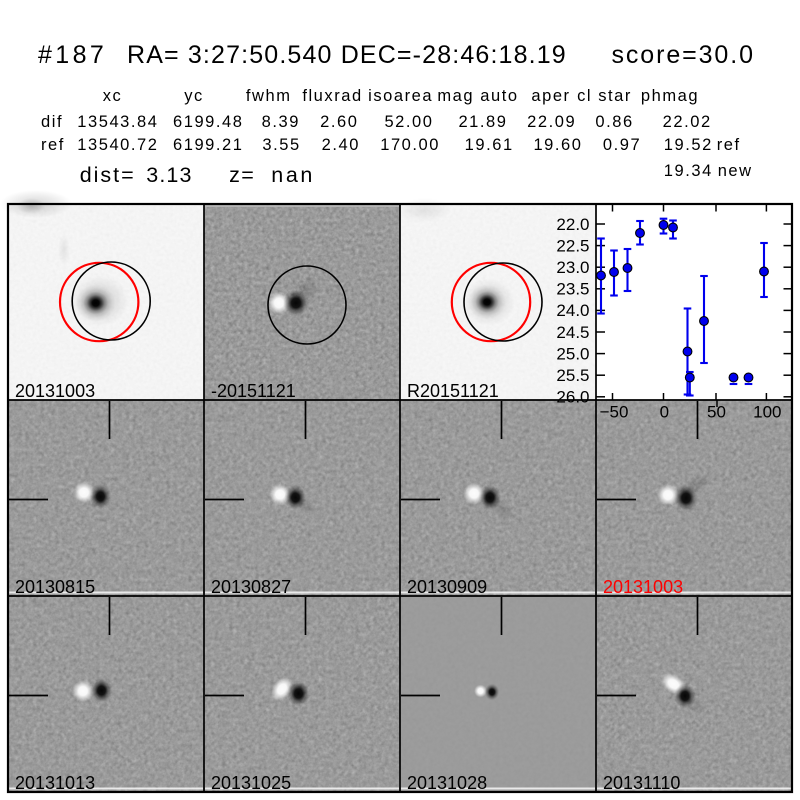 The image size is (800, 800). Describe the element at coordinates (614, 411) in the screenshot. I see `svg-text: −50` at that location.